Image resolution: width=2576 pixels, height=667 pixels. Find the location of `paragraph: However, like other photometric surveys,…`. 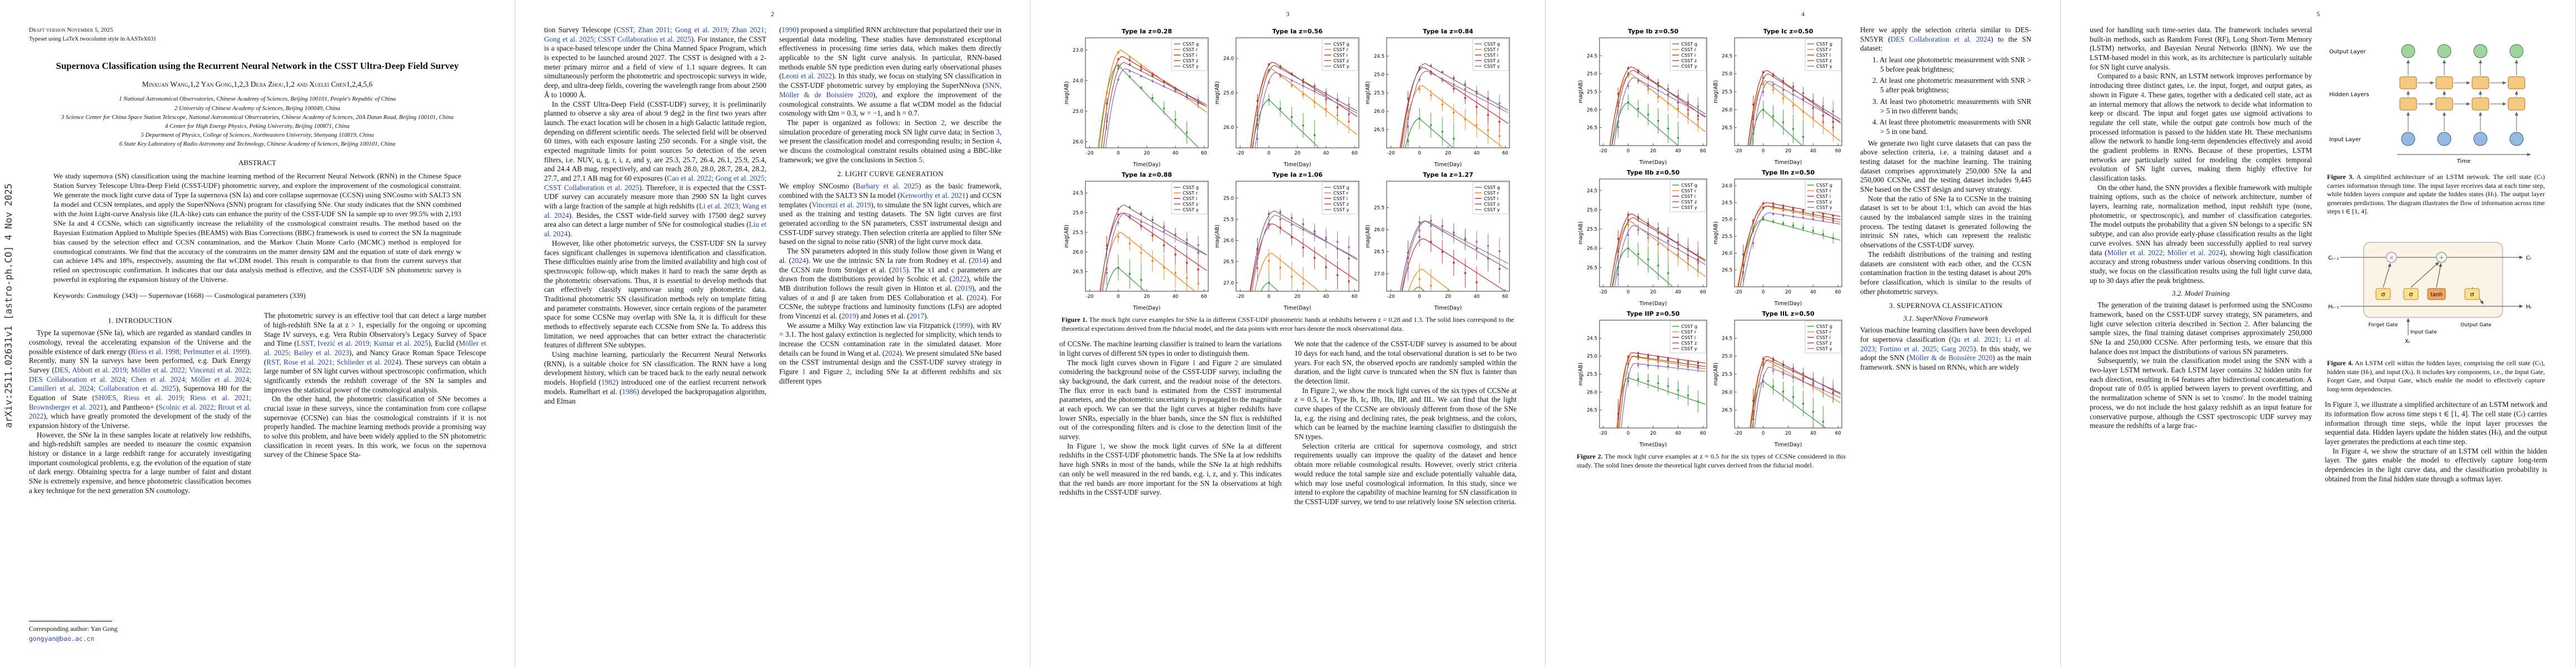

paragraph: However, like other photometric surveys,… is located at coordinates (655, 294).